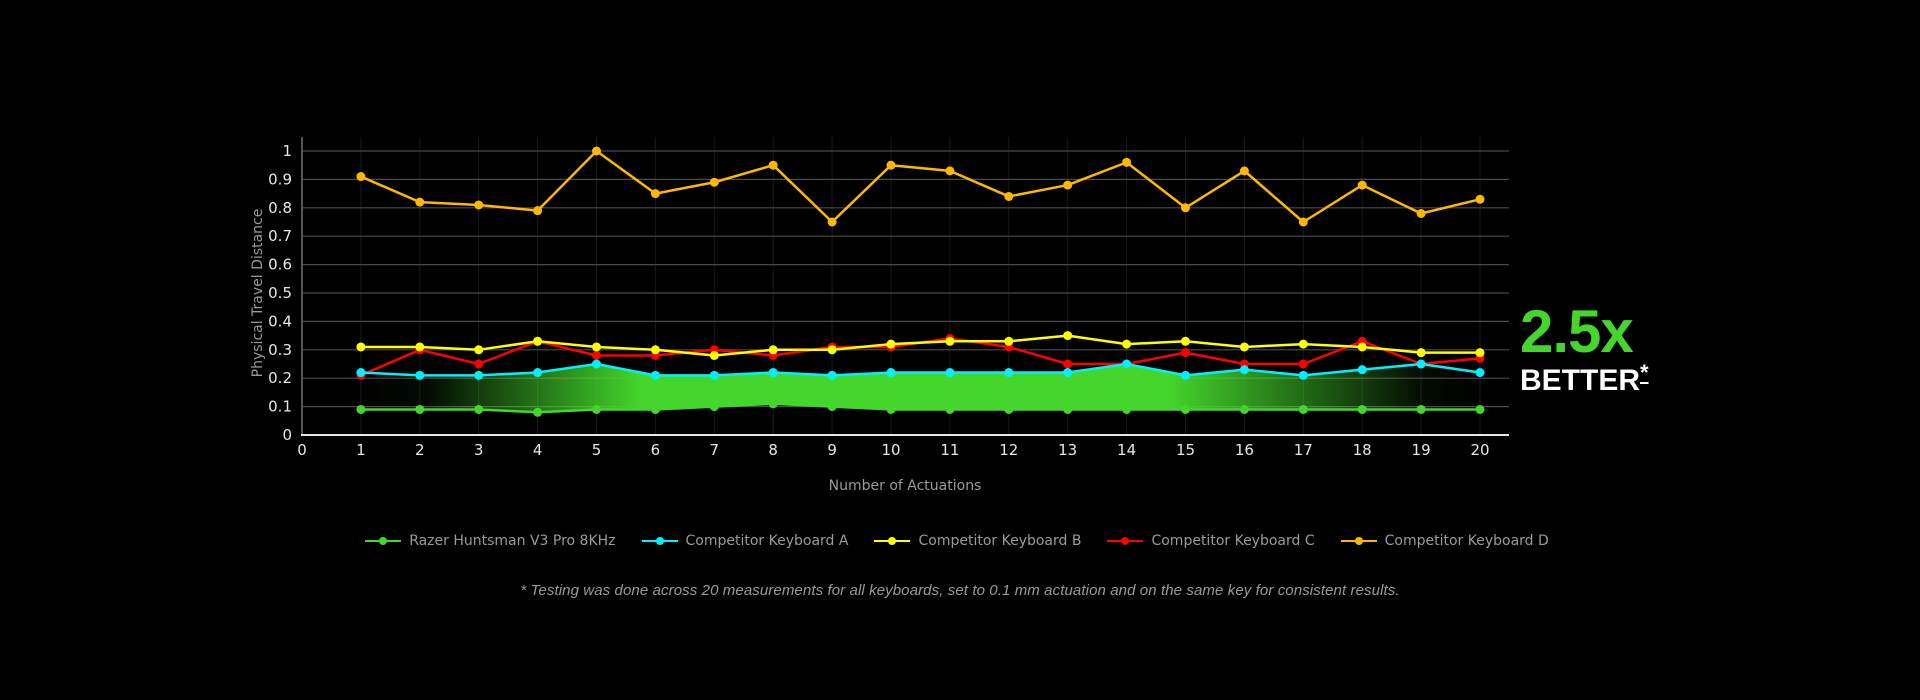  What do you see at coordinates (1362, 450) in the screenshot?
I see `x-tick-label: 18` at bounding box center [1362, 450].